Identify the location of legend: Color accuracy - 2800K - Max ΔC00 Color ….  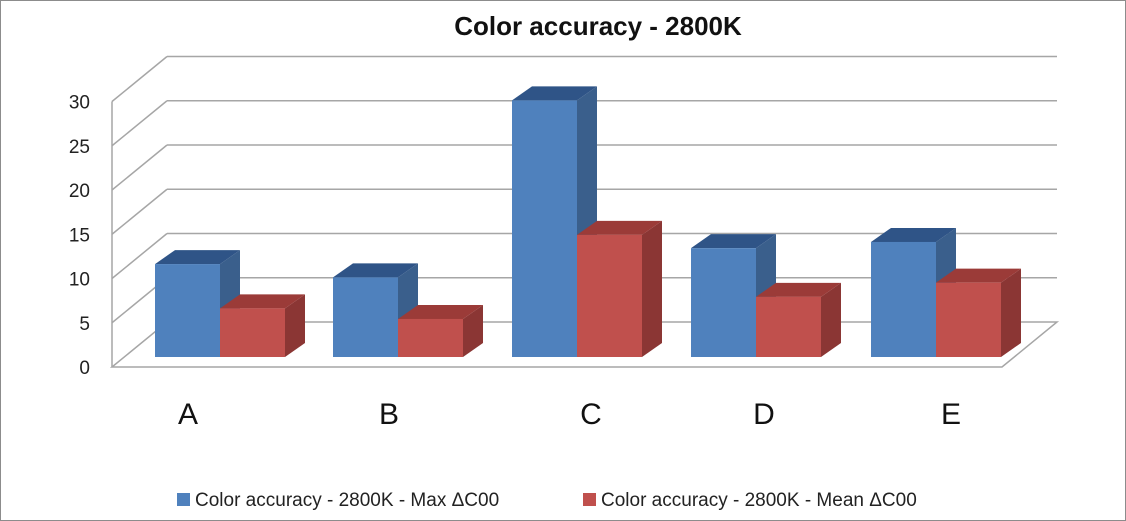
(547, 500).